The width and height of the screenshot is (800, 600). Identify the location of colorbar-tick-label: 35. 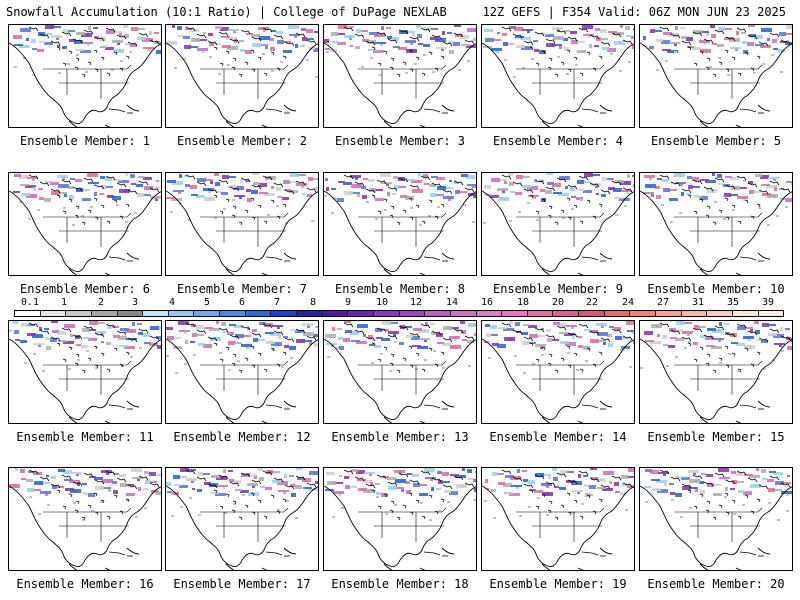
(733, 302).